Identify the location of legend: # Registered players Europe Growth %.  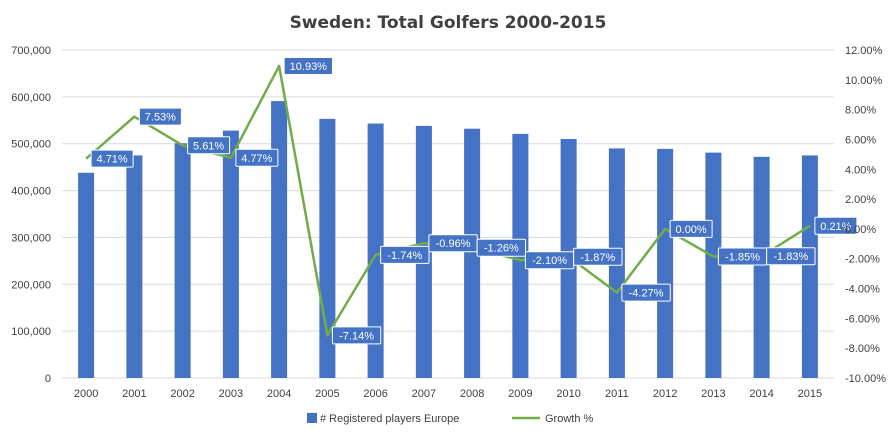
(450, 419).